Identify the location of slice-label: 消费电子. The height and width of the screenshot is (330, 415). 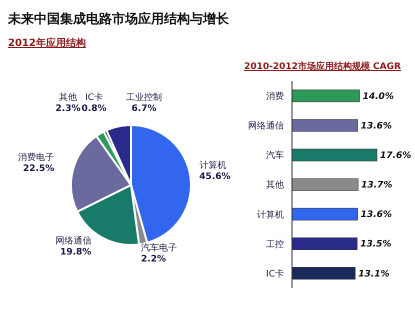
(36, 157).